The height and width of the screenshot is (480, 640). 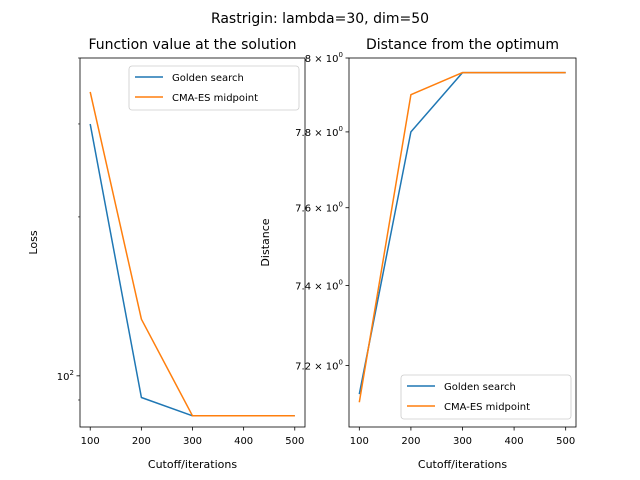 What do you see at coordinates (208, 78) in the screenshot?
I see `loss-legend-label: Golden search` at bounding box center [208, 78].